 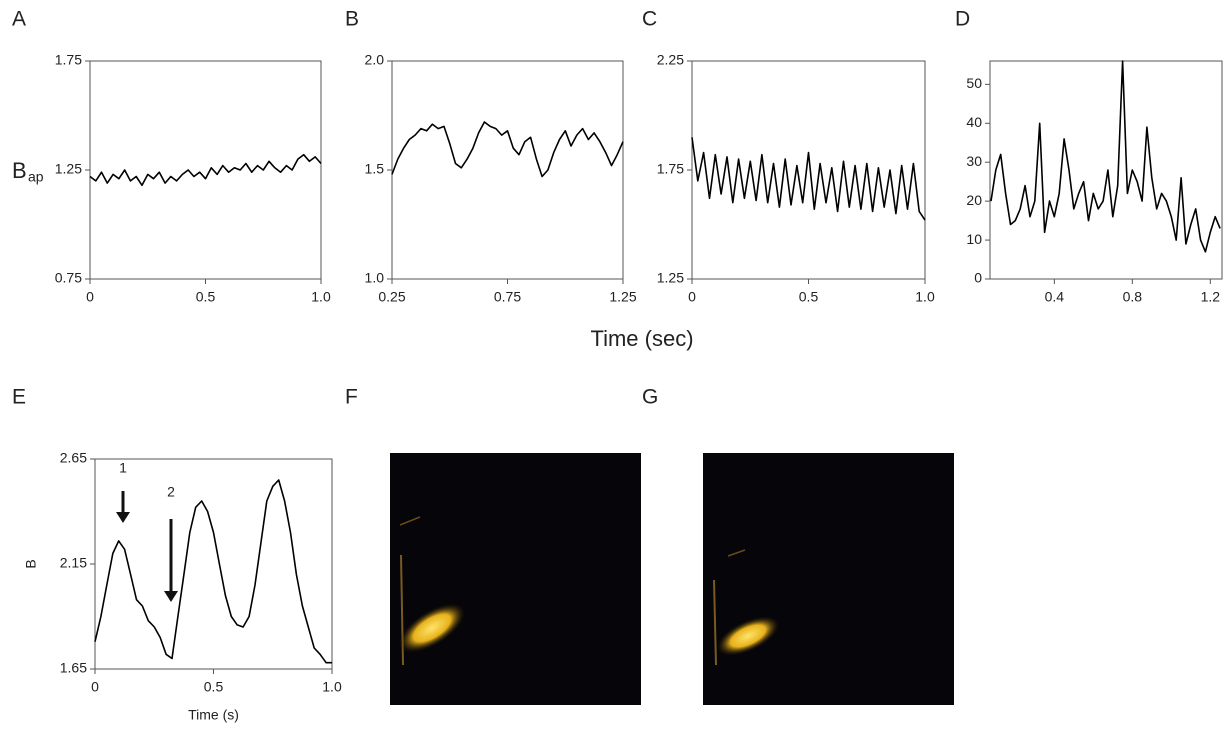 What do you see at coordinates (171, 492) in the screenshot?
I see `annotation: 2` at bounding box center [171, 492].